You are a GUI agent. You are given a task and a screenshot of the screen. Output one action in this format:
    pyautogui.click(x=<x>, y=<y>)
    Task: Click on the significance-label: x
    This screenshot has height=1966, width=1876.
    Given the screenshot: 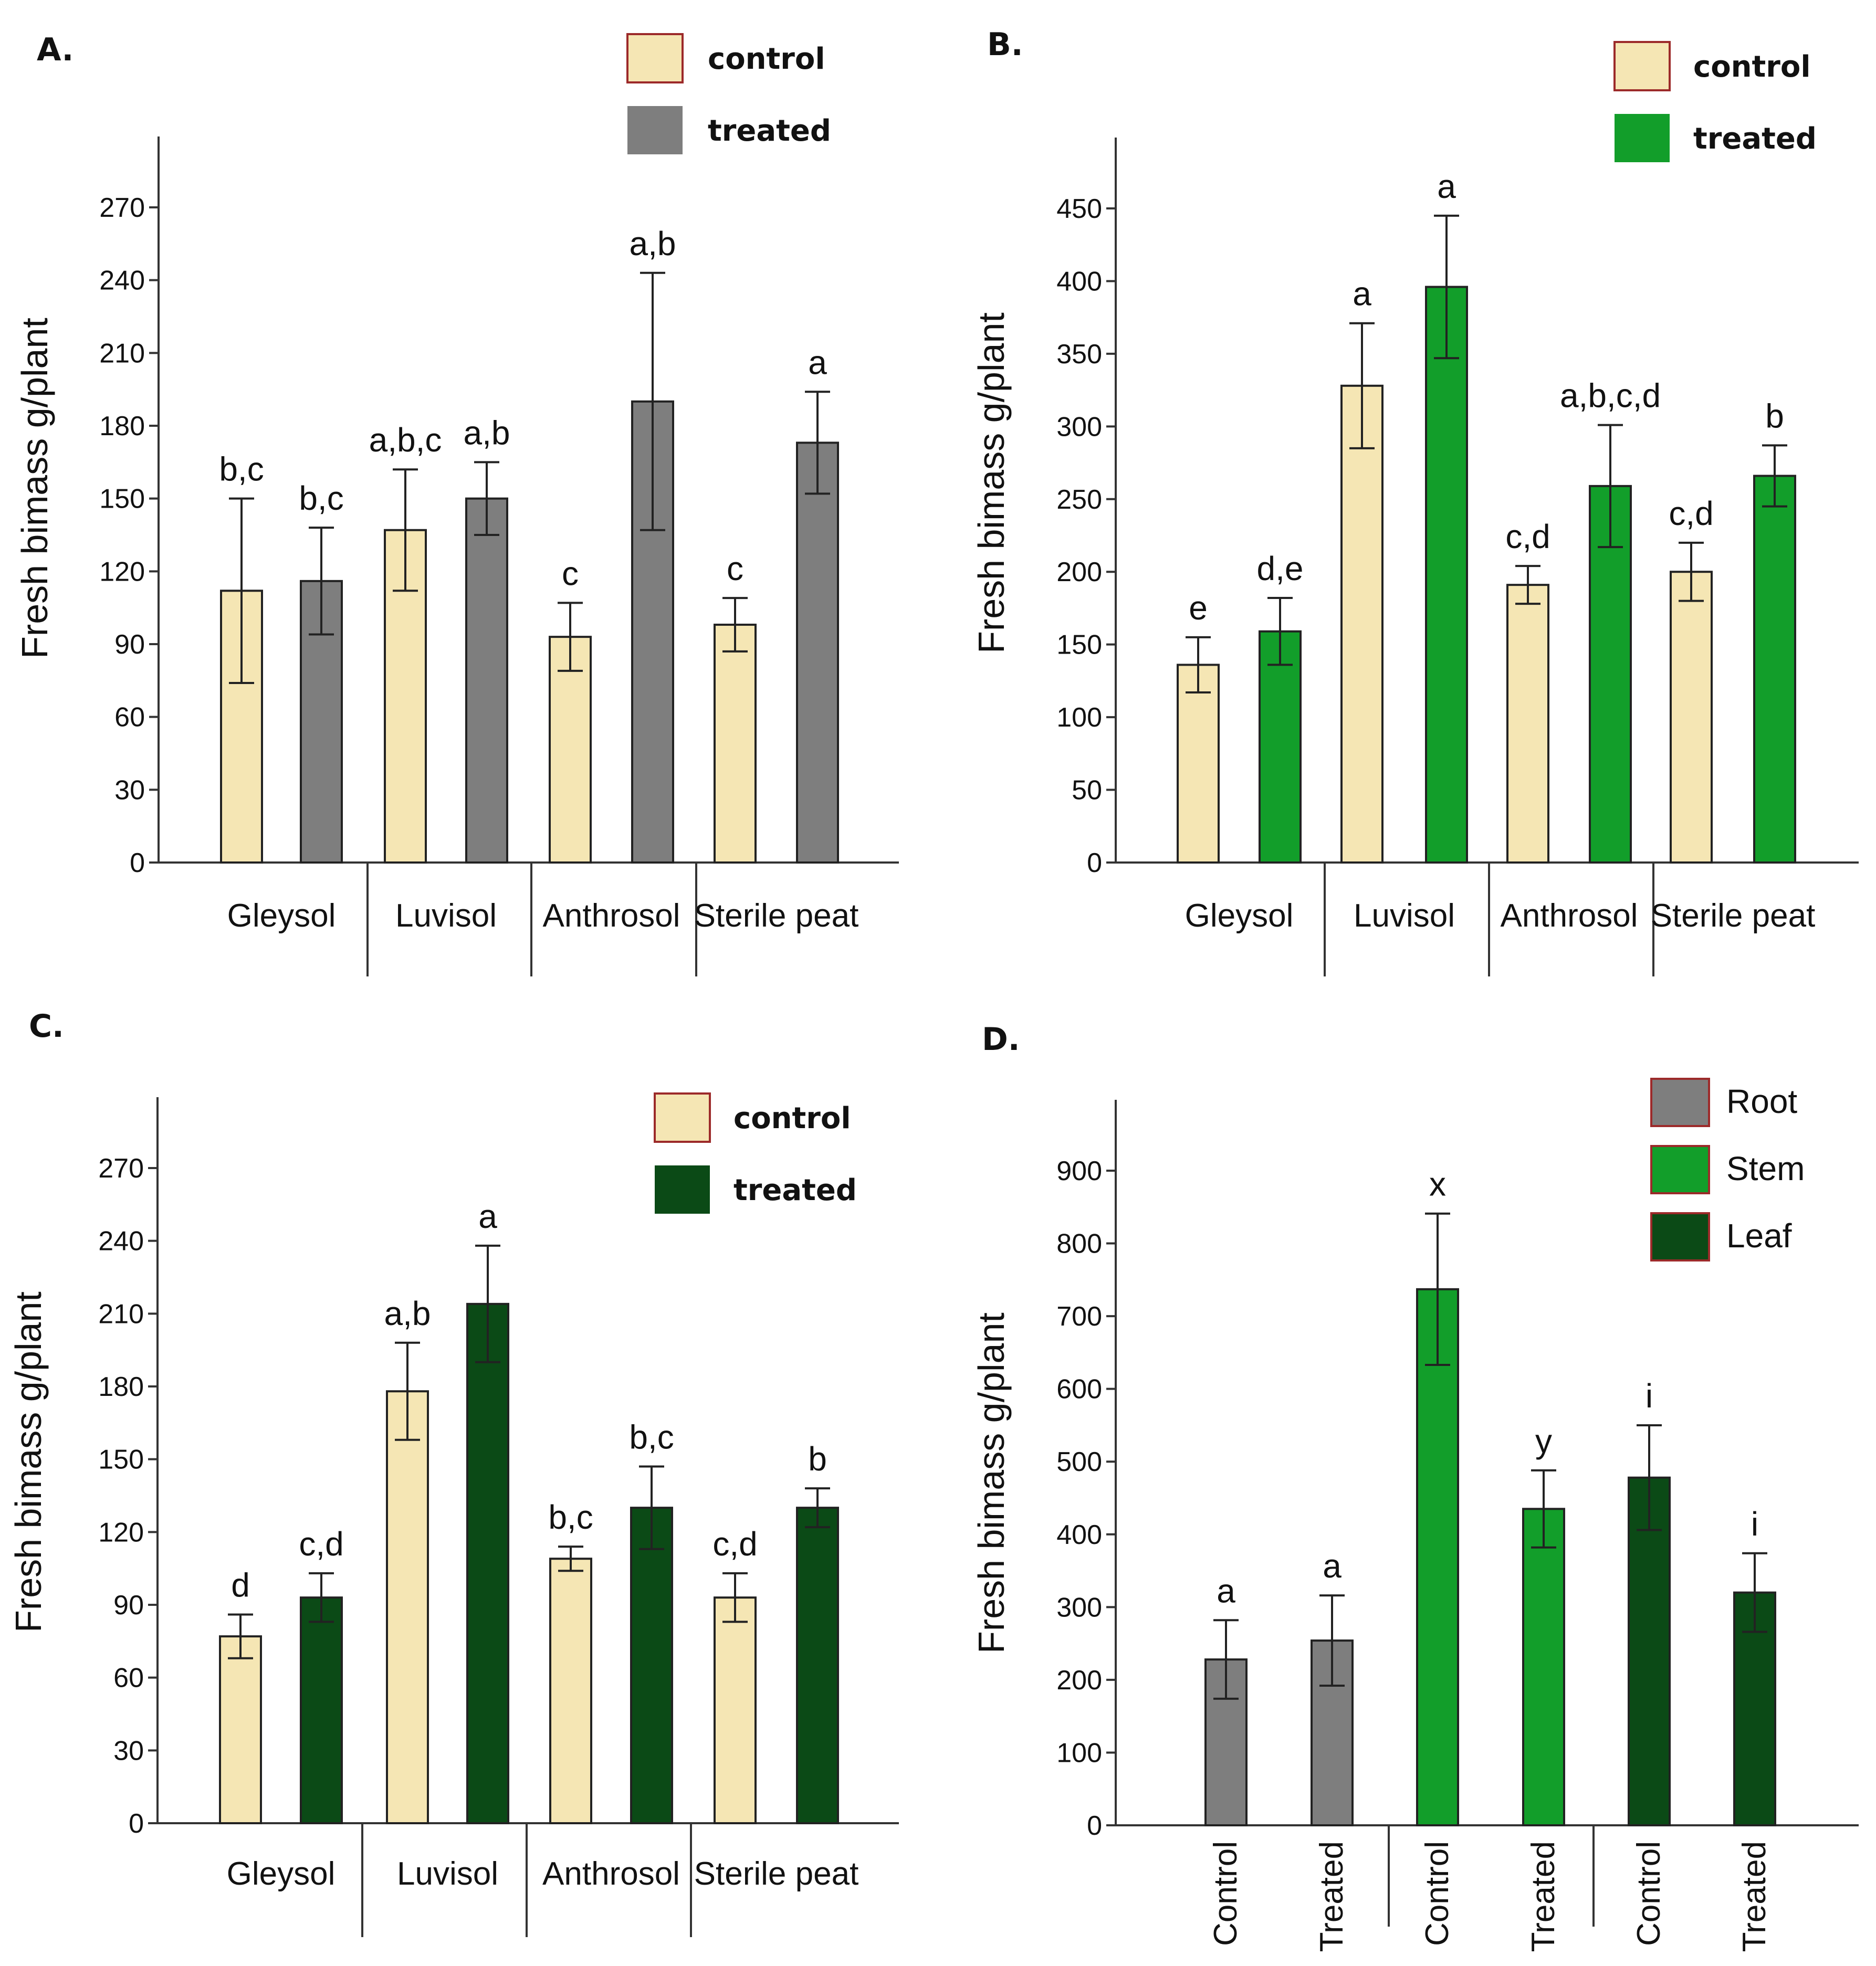 What is the action you would take?
    pyautogui.click(x=1437, y=1184)
    